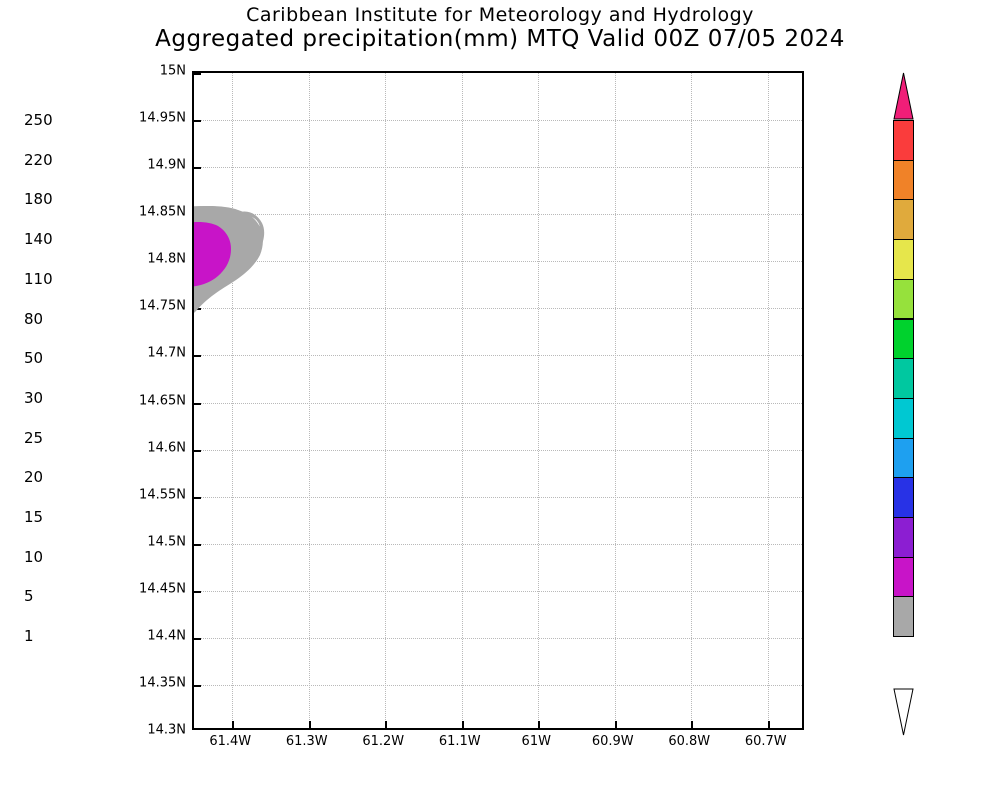 The width and height of the screenshot is (1000, 800). What do you see at coordinates (166, 165) in the screenshot?
I see `y-axis-tick-label: 14.9N` at bounding box center [166, 165].